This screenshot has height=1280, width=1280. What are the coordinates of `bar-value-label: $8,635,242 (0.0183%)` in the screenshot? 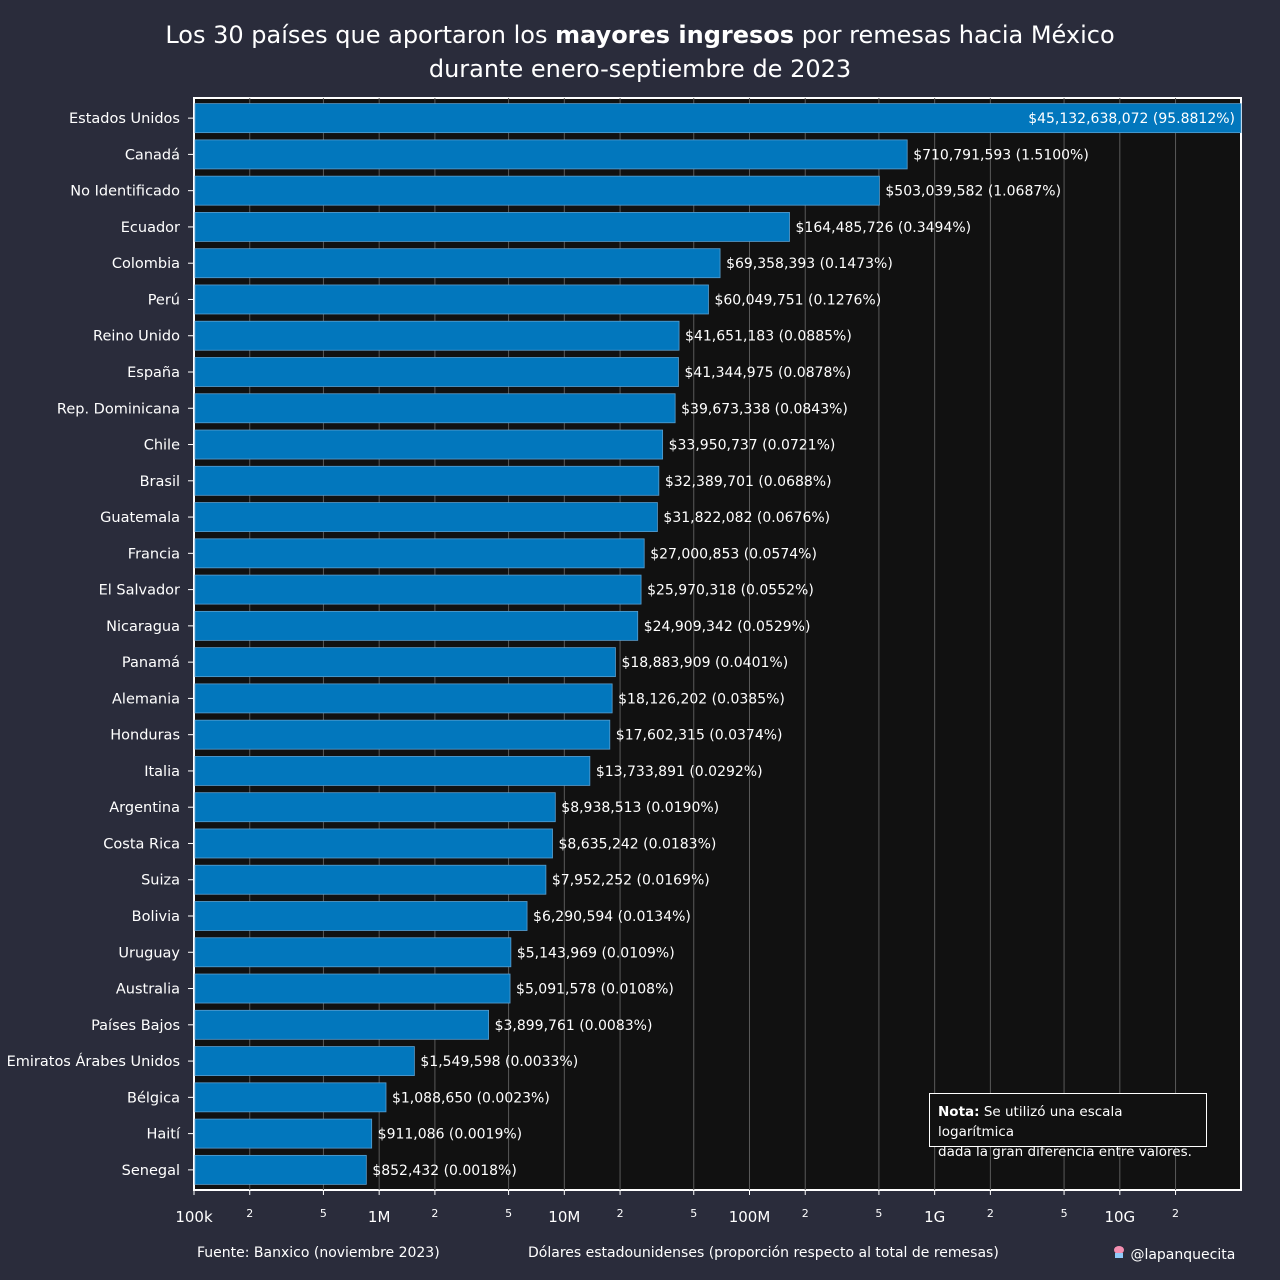 It's located at (638, 844).